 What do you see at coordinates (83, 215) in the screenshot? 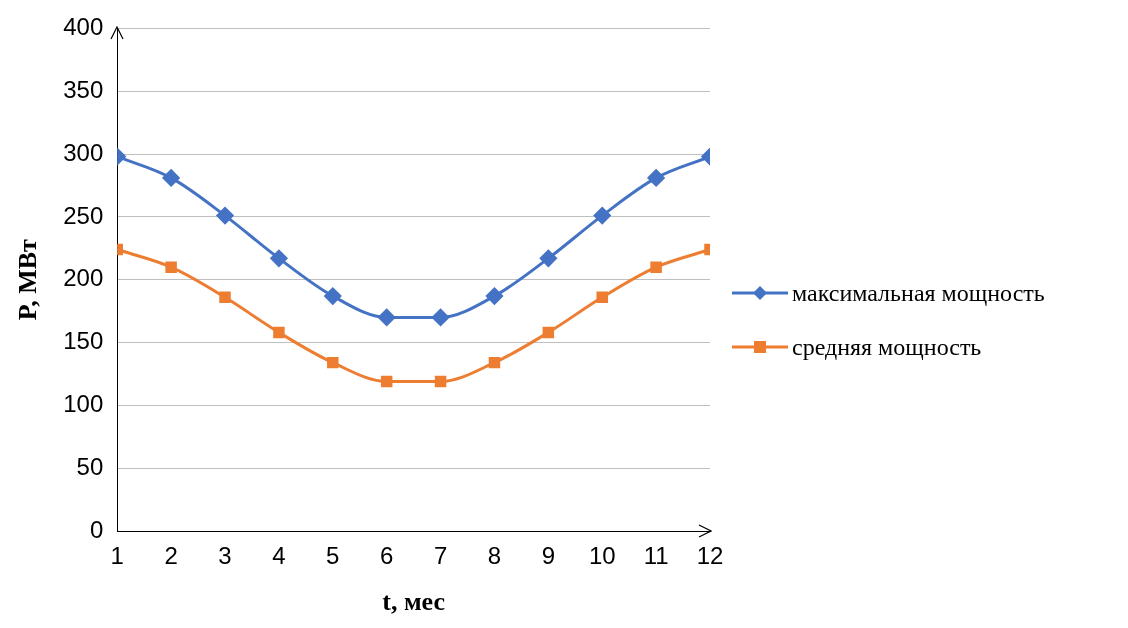
I see `y-tick-label: 250` at bounding box center [83, 215].